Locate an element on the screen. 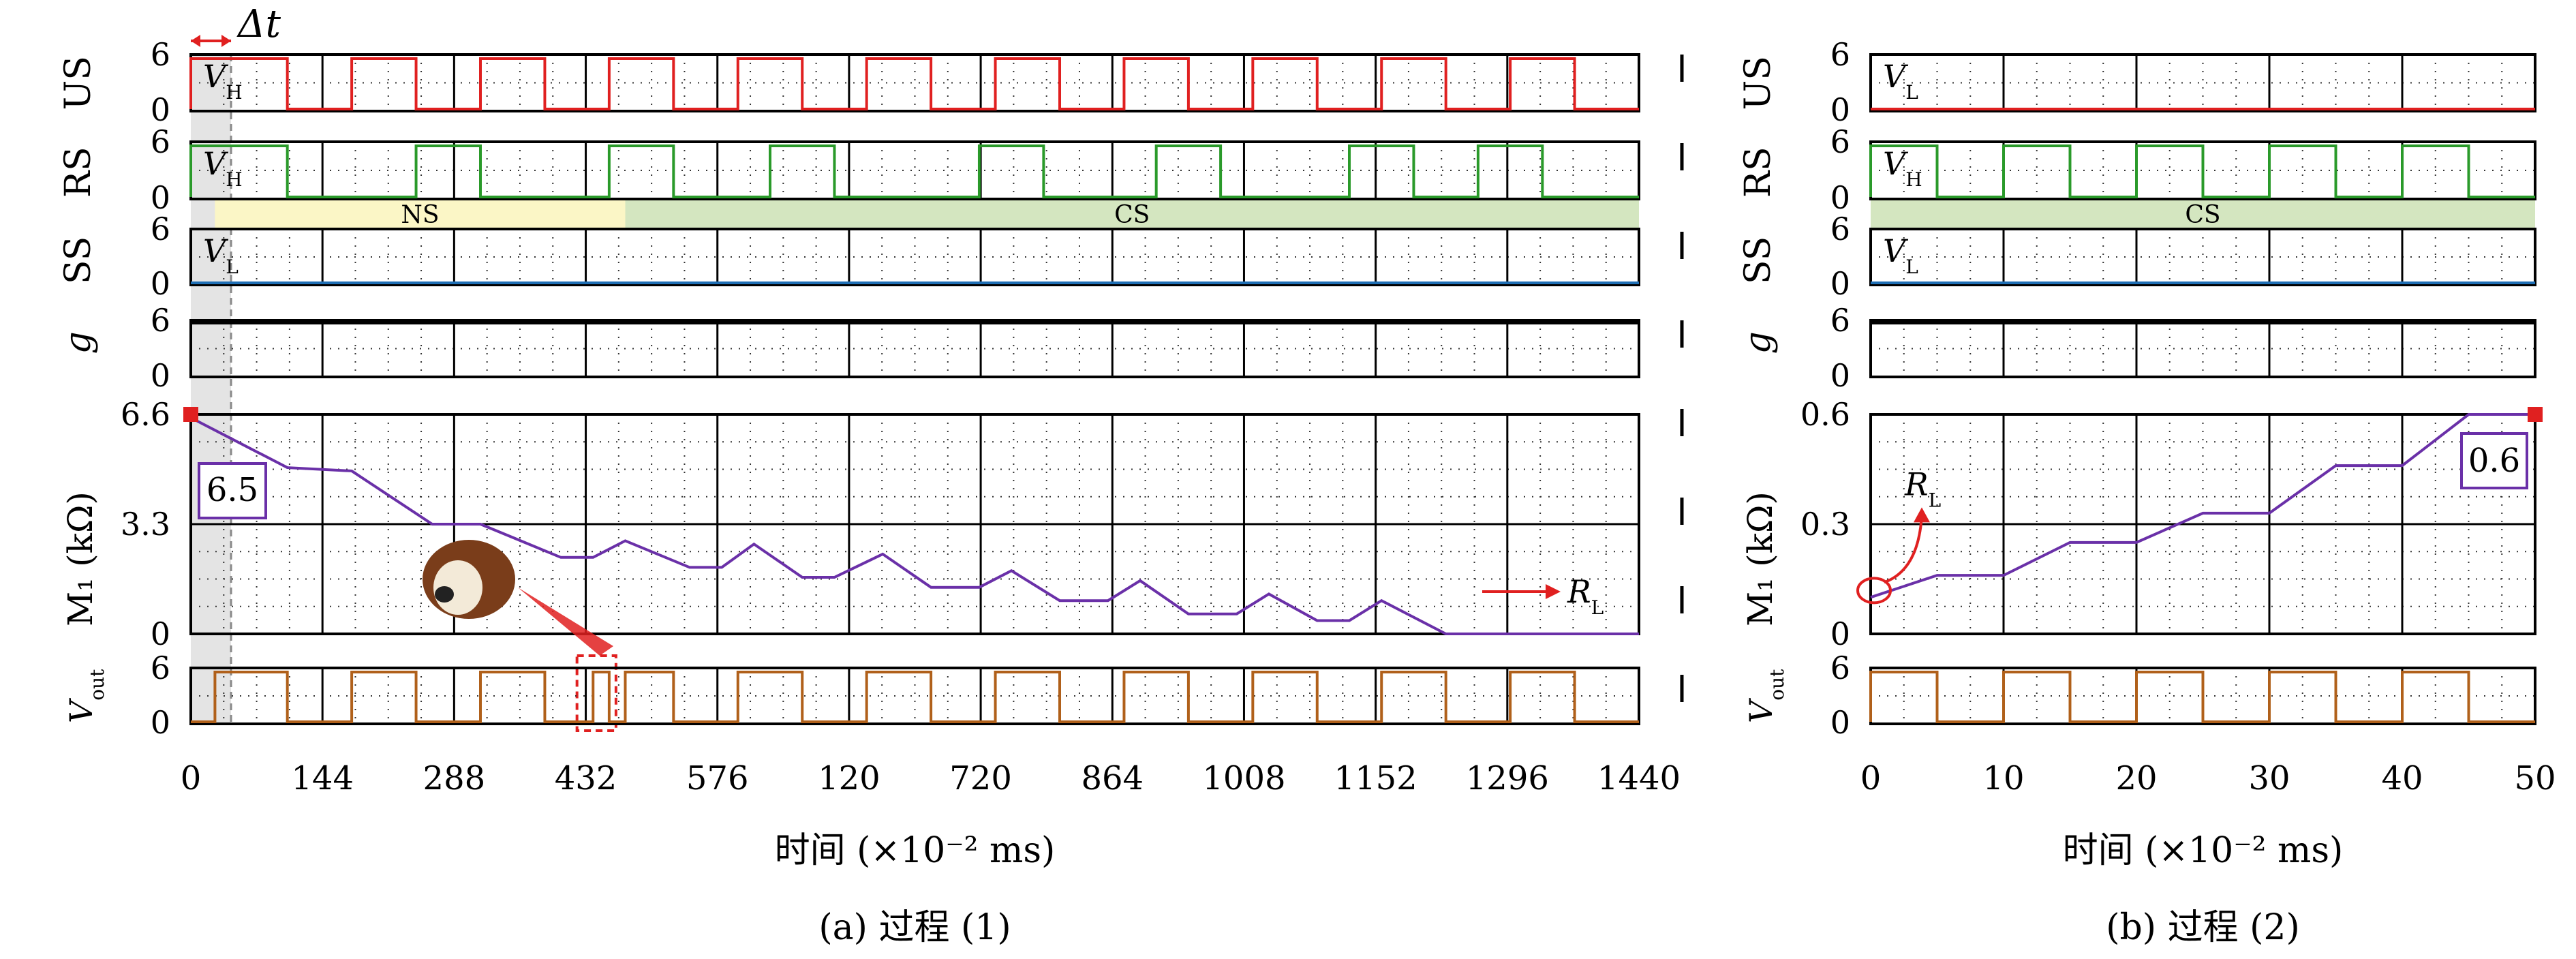 This screenshot has width=2576, height=959. panel-caption: (b) 过程 (2) is located at coordinates (2203, 928).